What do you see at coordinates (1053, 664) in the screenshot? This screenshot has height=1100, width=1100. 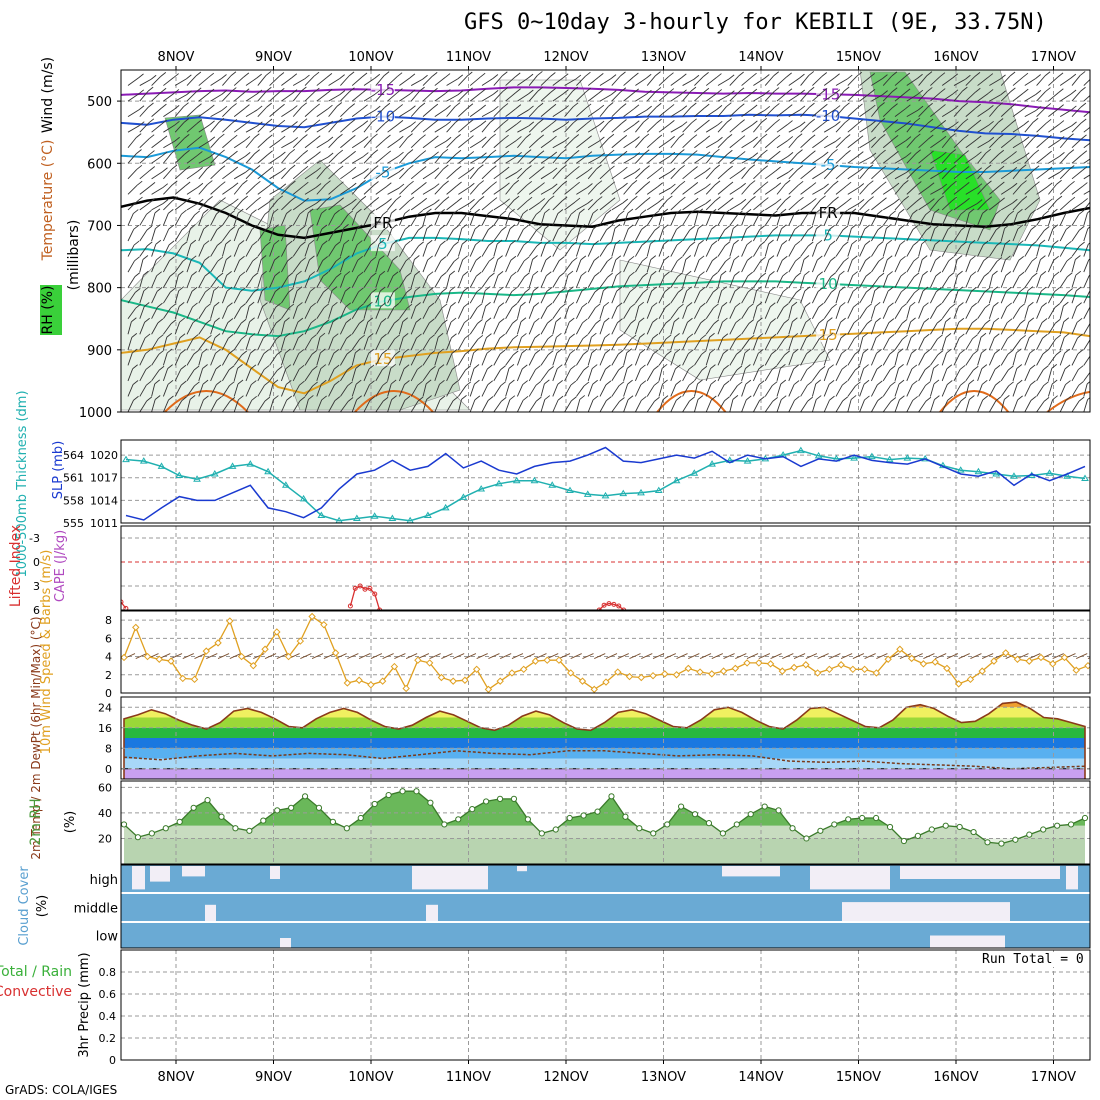 I see `wind10m-point` at bounding box center [1053, 664].